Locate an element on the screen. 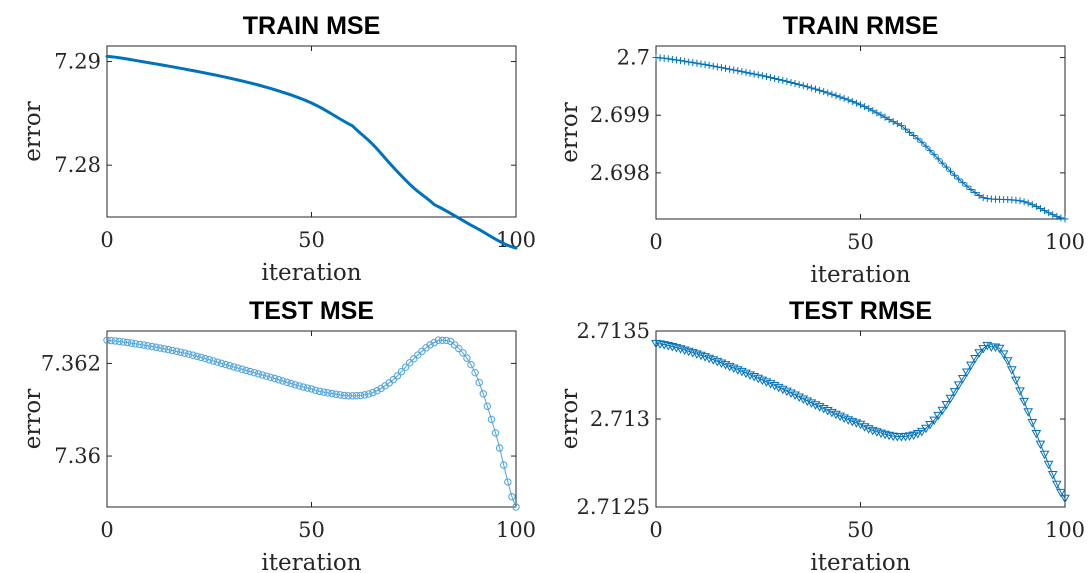  test-mse-ytick-label: 7.362 is located at coordinates (71, 363).